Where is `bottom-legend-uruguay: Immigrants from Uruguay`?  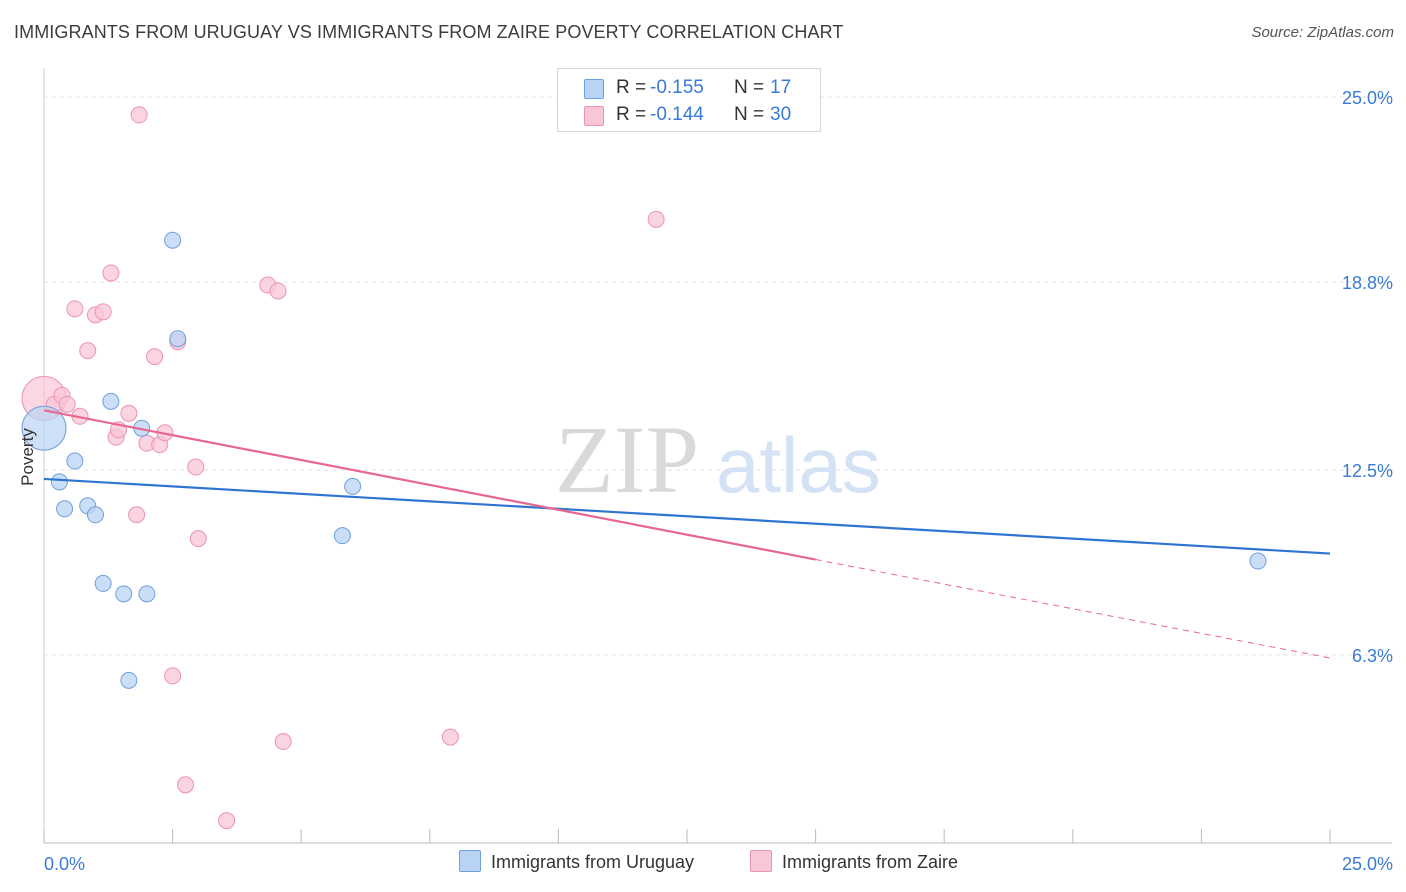
bottom-legend-uruguay: Immigrants from Uruguay is located at coordinates (577, 862).